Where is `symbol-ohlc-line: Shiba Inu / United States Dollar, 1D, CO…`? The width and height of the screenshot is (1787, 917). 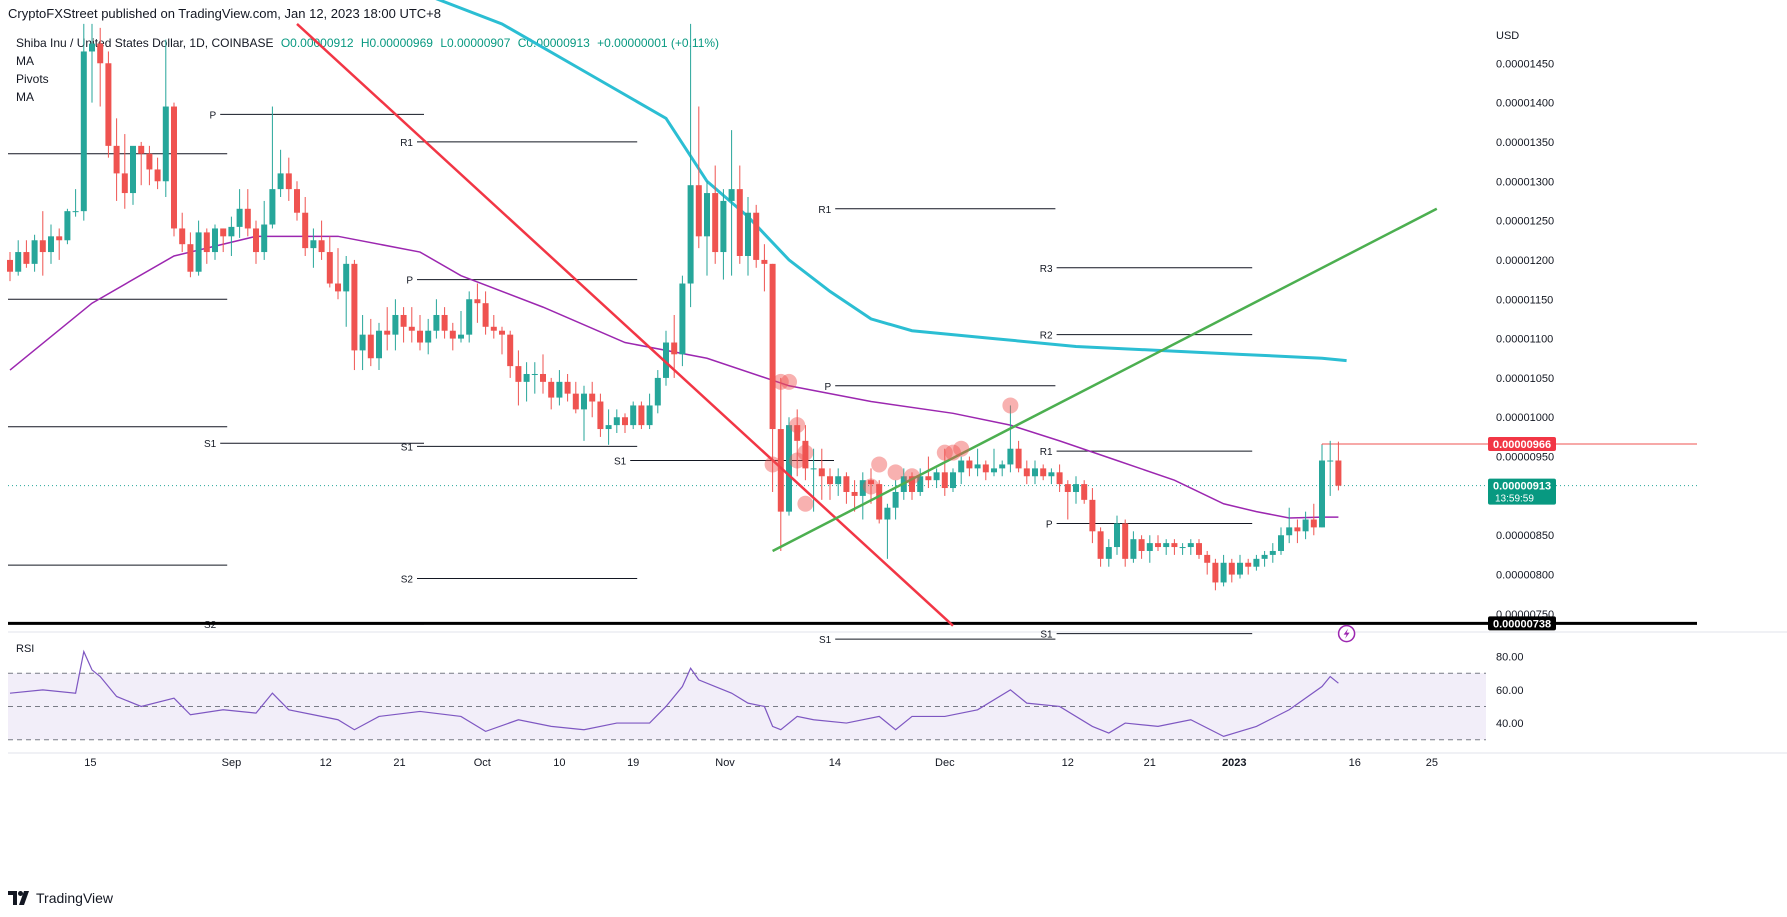
symbol-ohlc-line: Shiba Inu / United States Dollar, 1D, CO… is located at coordinates (369, 43).